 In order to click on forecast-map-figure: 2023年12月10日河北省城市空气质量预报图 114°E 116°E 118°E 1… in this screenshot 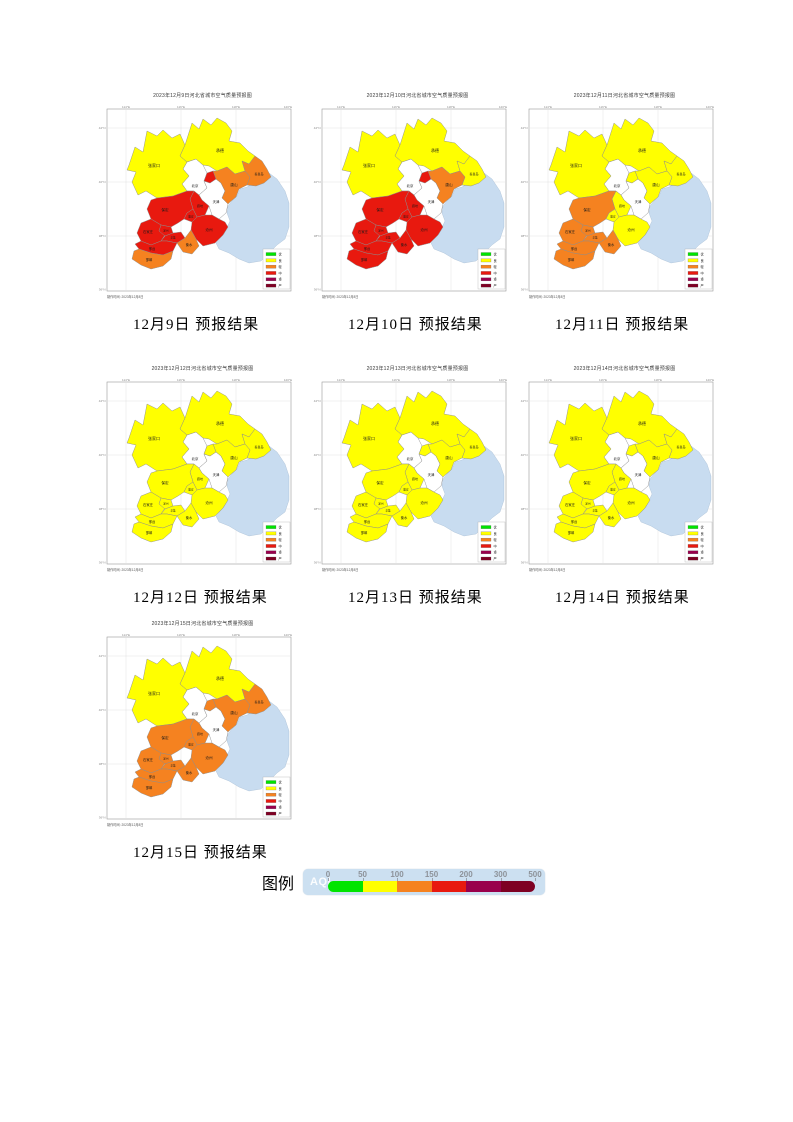, I will do `click(417, 212)`.